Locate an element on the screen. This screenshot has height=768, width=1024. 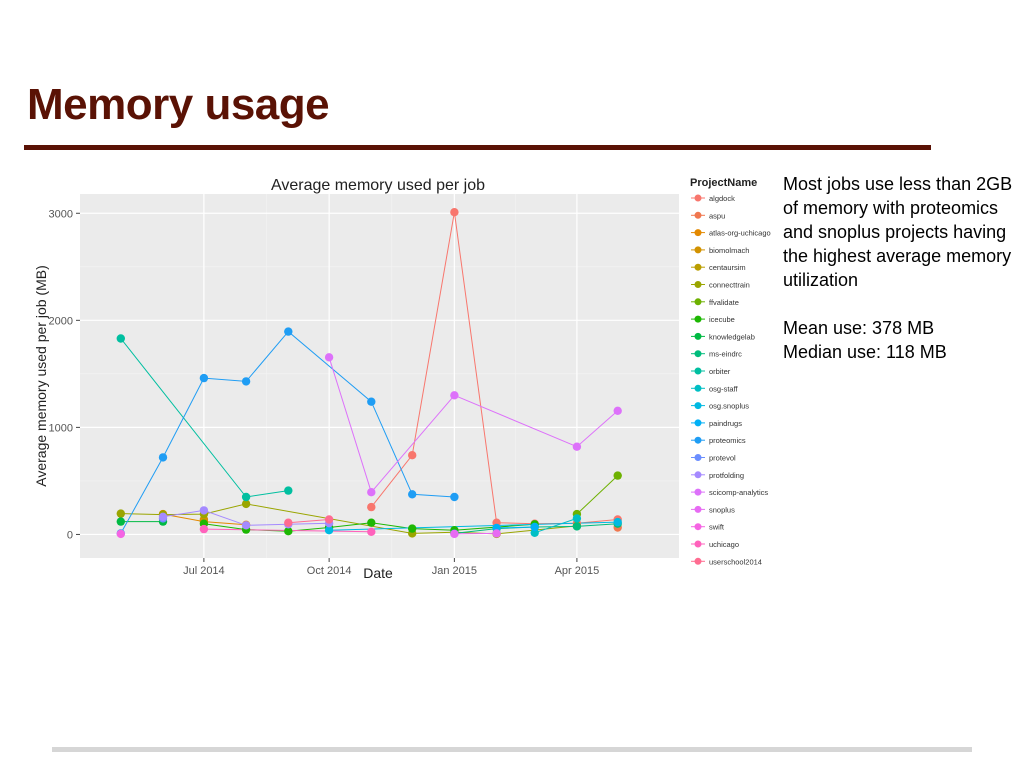
chart-title: Average memory used per job is located at coordinates (378, 185).